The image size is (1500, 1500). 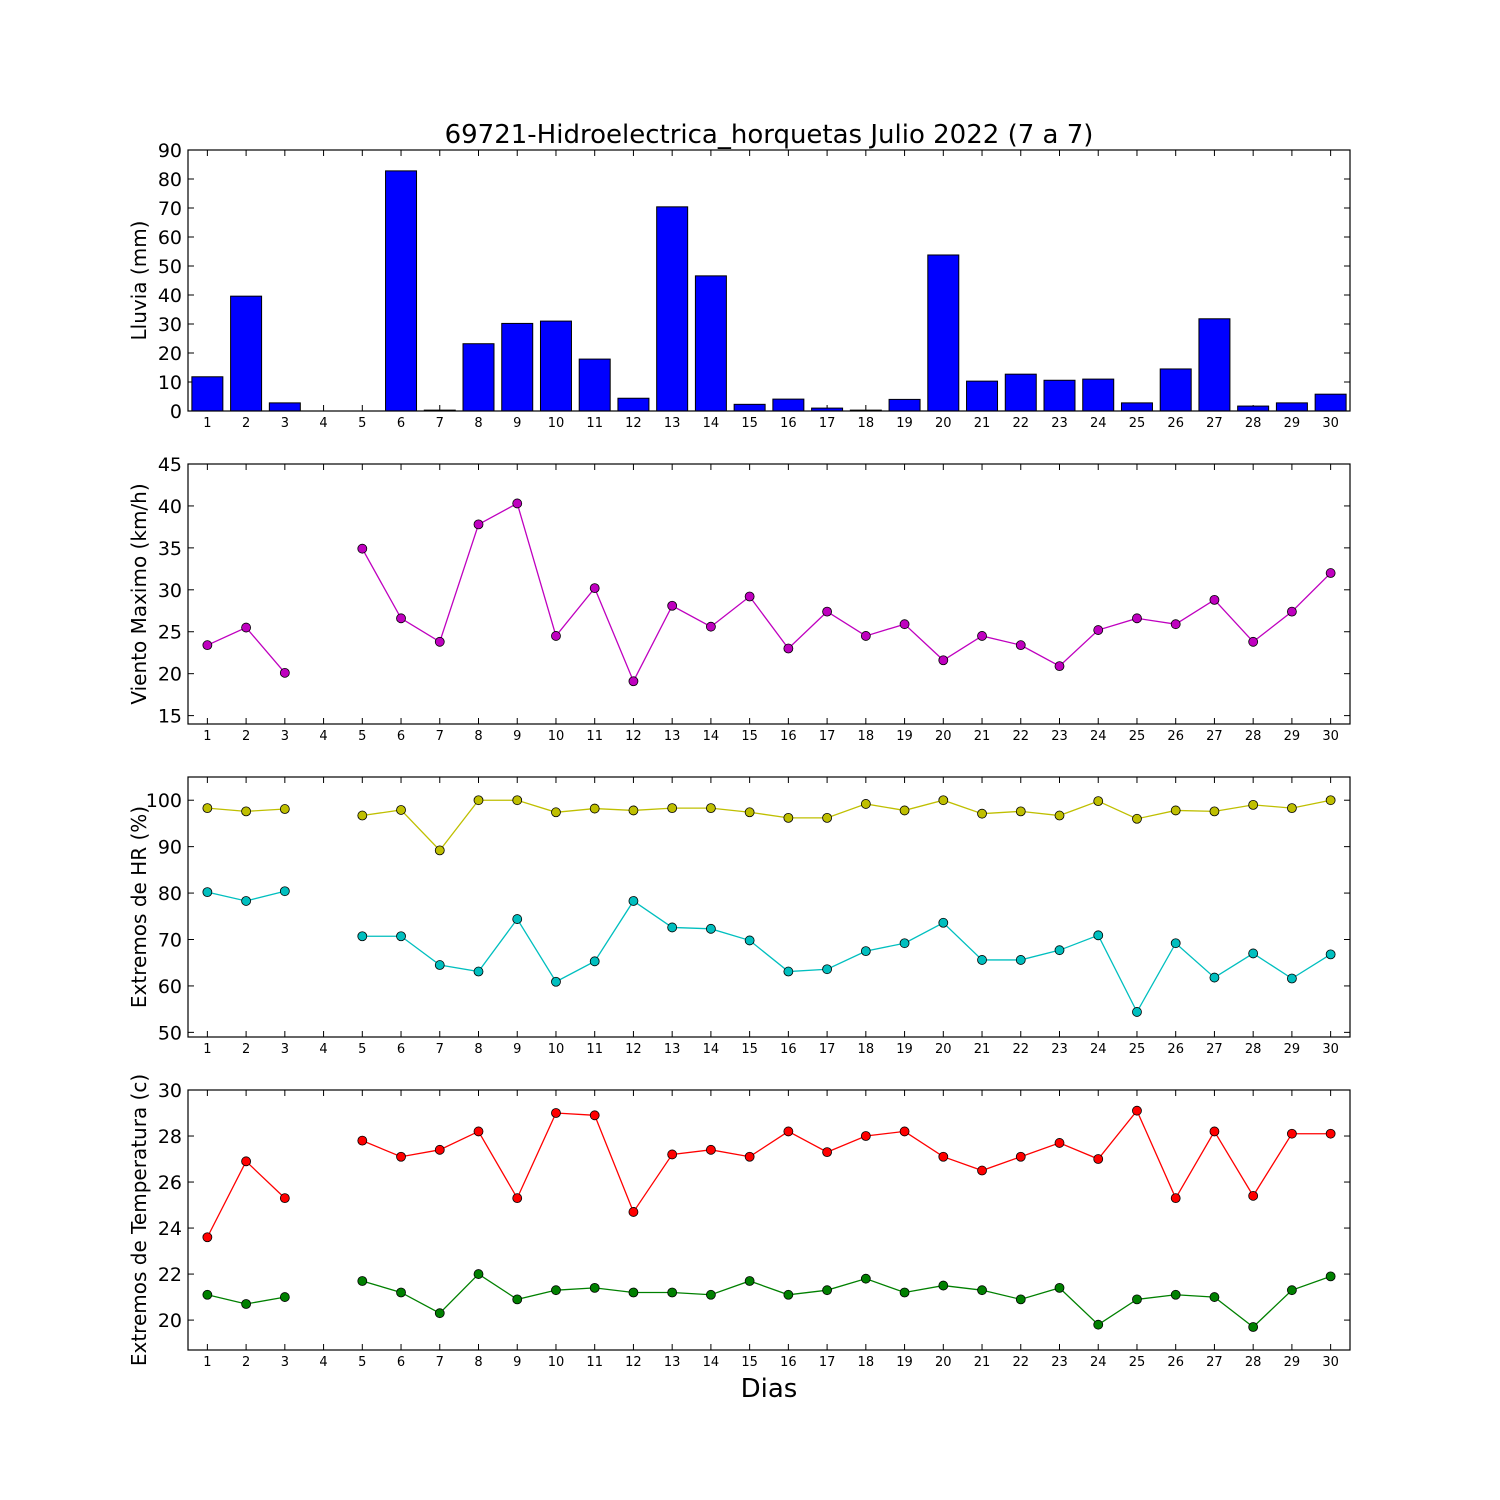 What do you see at coordinates (170, 1137) in the screenshot?
I see `y-tick-label: 28` at bounding box center [170, 1137].